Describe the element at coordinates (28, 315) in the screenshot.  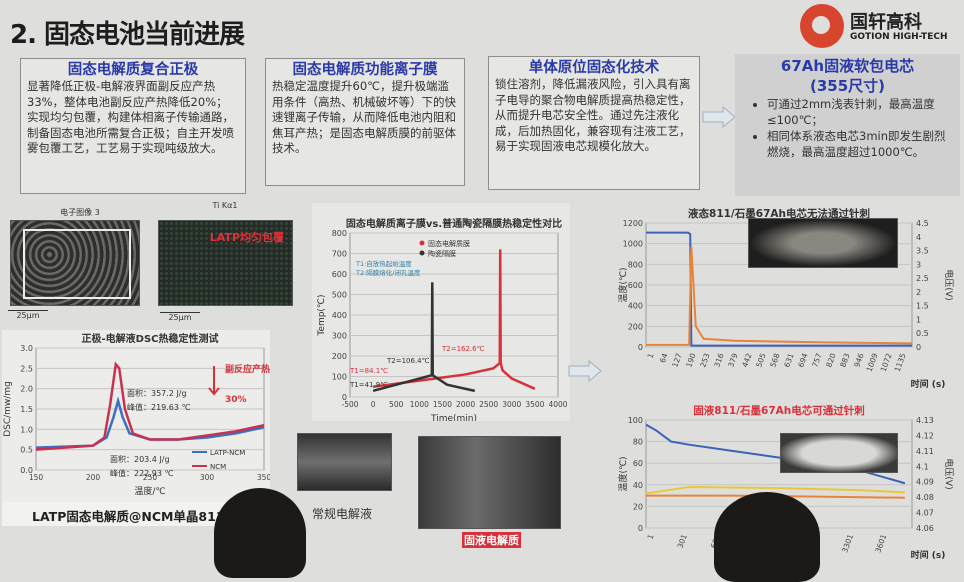
I see `scale-bar: 25μm` at that location.